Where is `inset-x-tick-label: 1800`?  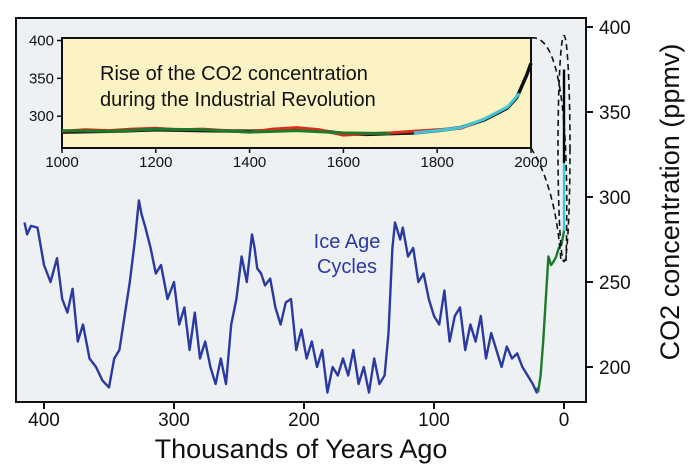 inset-x-tick-label: 1800 is located at coordinates (437, 162).